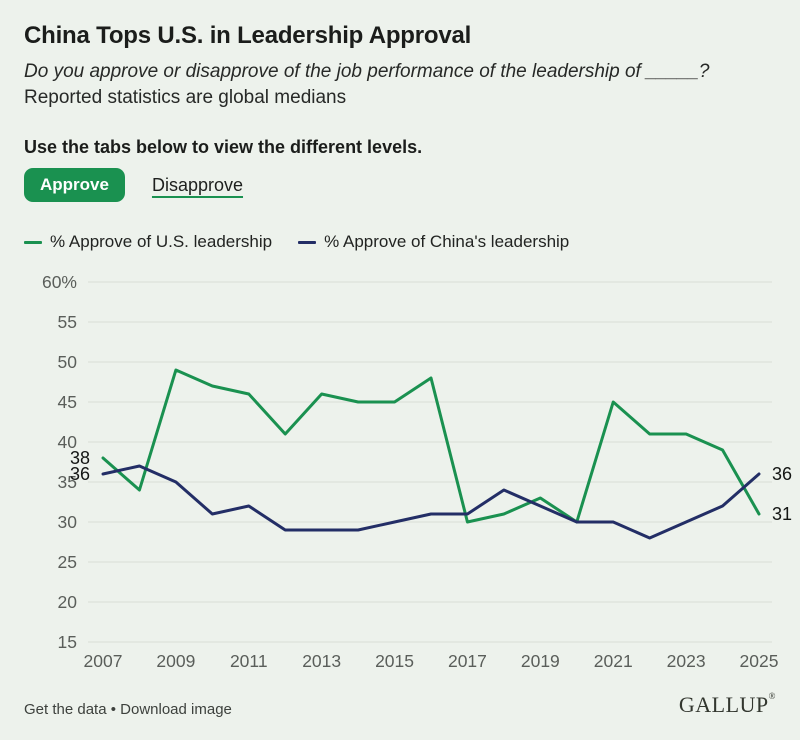 This screenshot has width=800, height=740. Describe the element at coordinates (67, 562) in the screenshot. I see `y-axis-tick-label: 25` at that location.